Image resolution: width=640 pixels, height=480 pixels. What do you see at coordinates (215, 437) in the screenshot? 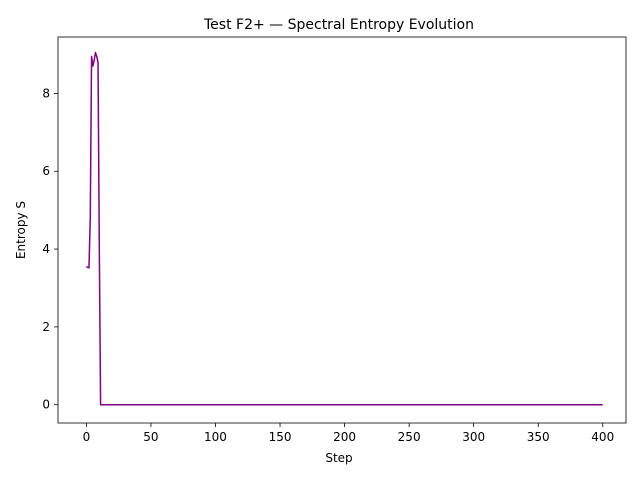
I see `x-tick-label: 100` at bounding box center [215, 437].